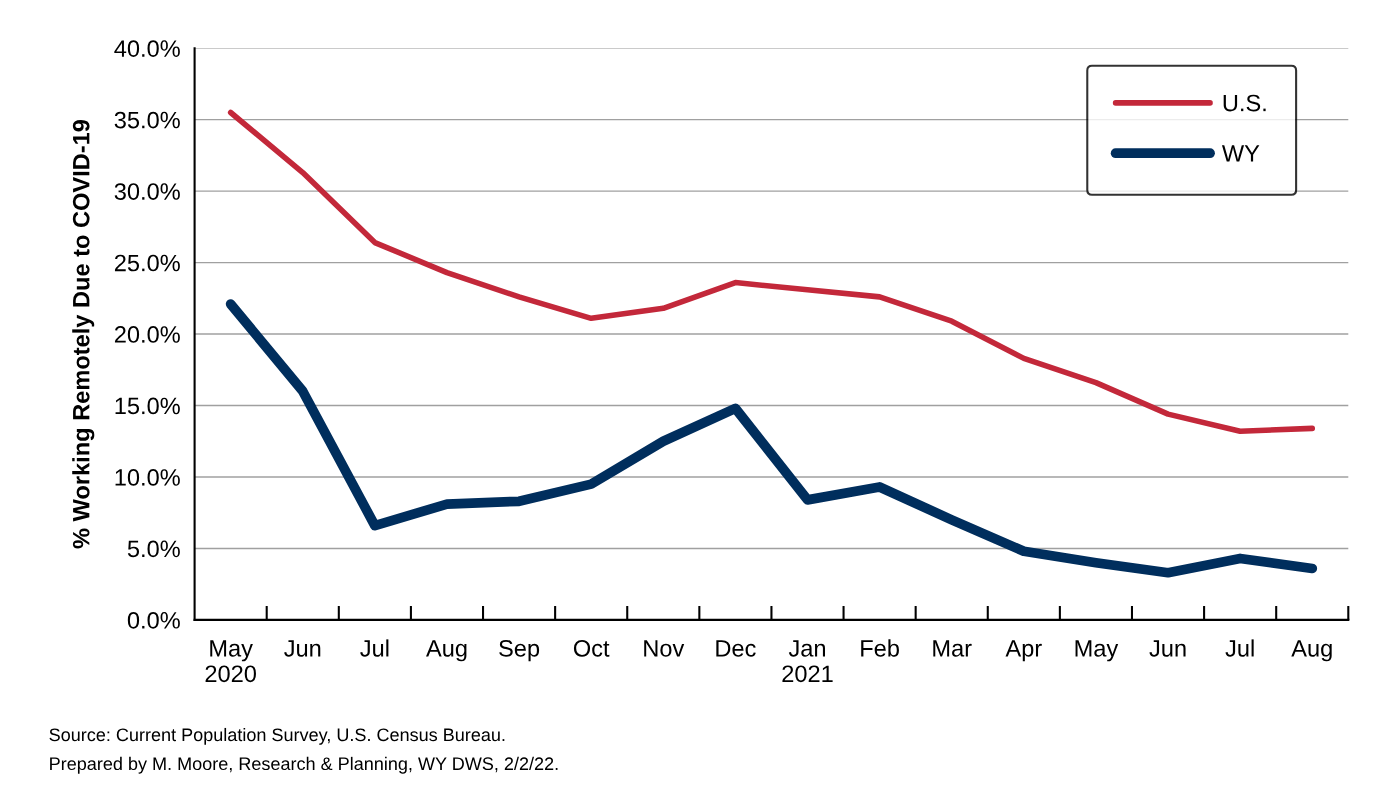  What do you see at coordinates (277, 736) in the screenshot?
I see `source-note: Source: Current Population Survey, U.S. Census Bureau.` at bounding box center [277, 736].